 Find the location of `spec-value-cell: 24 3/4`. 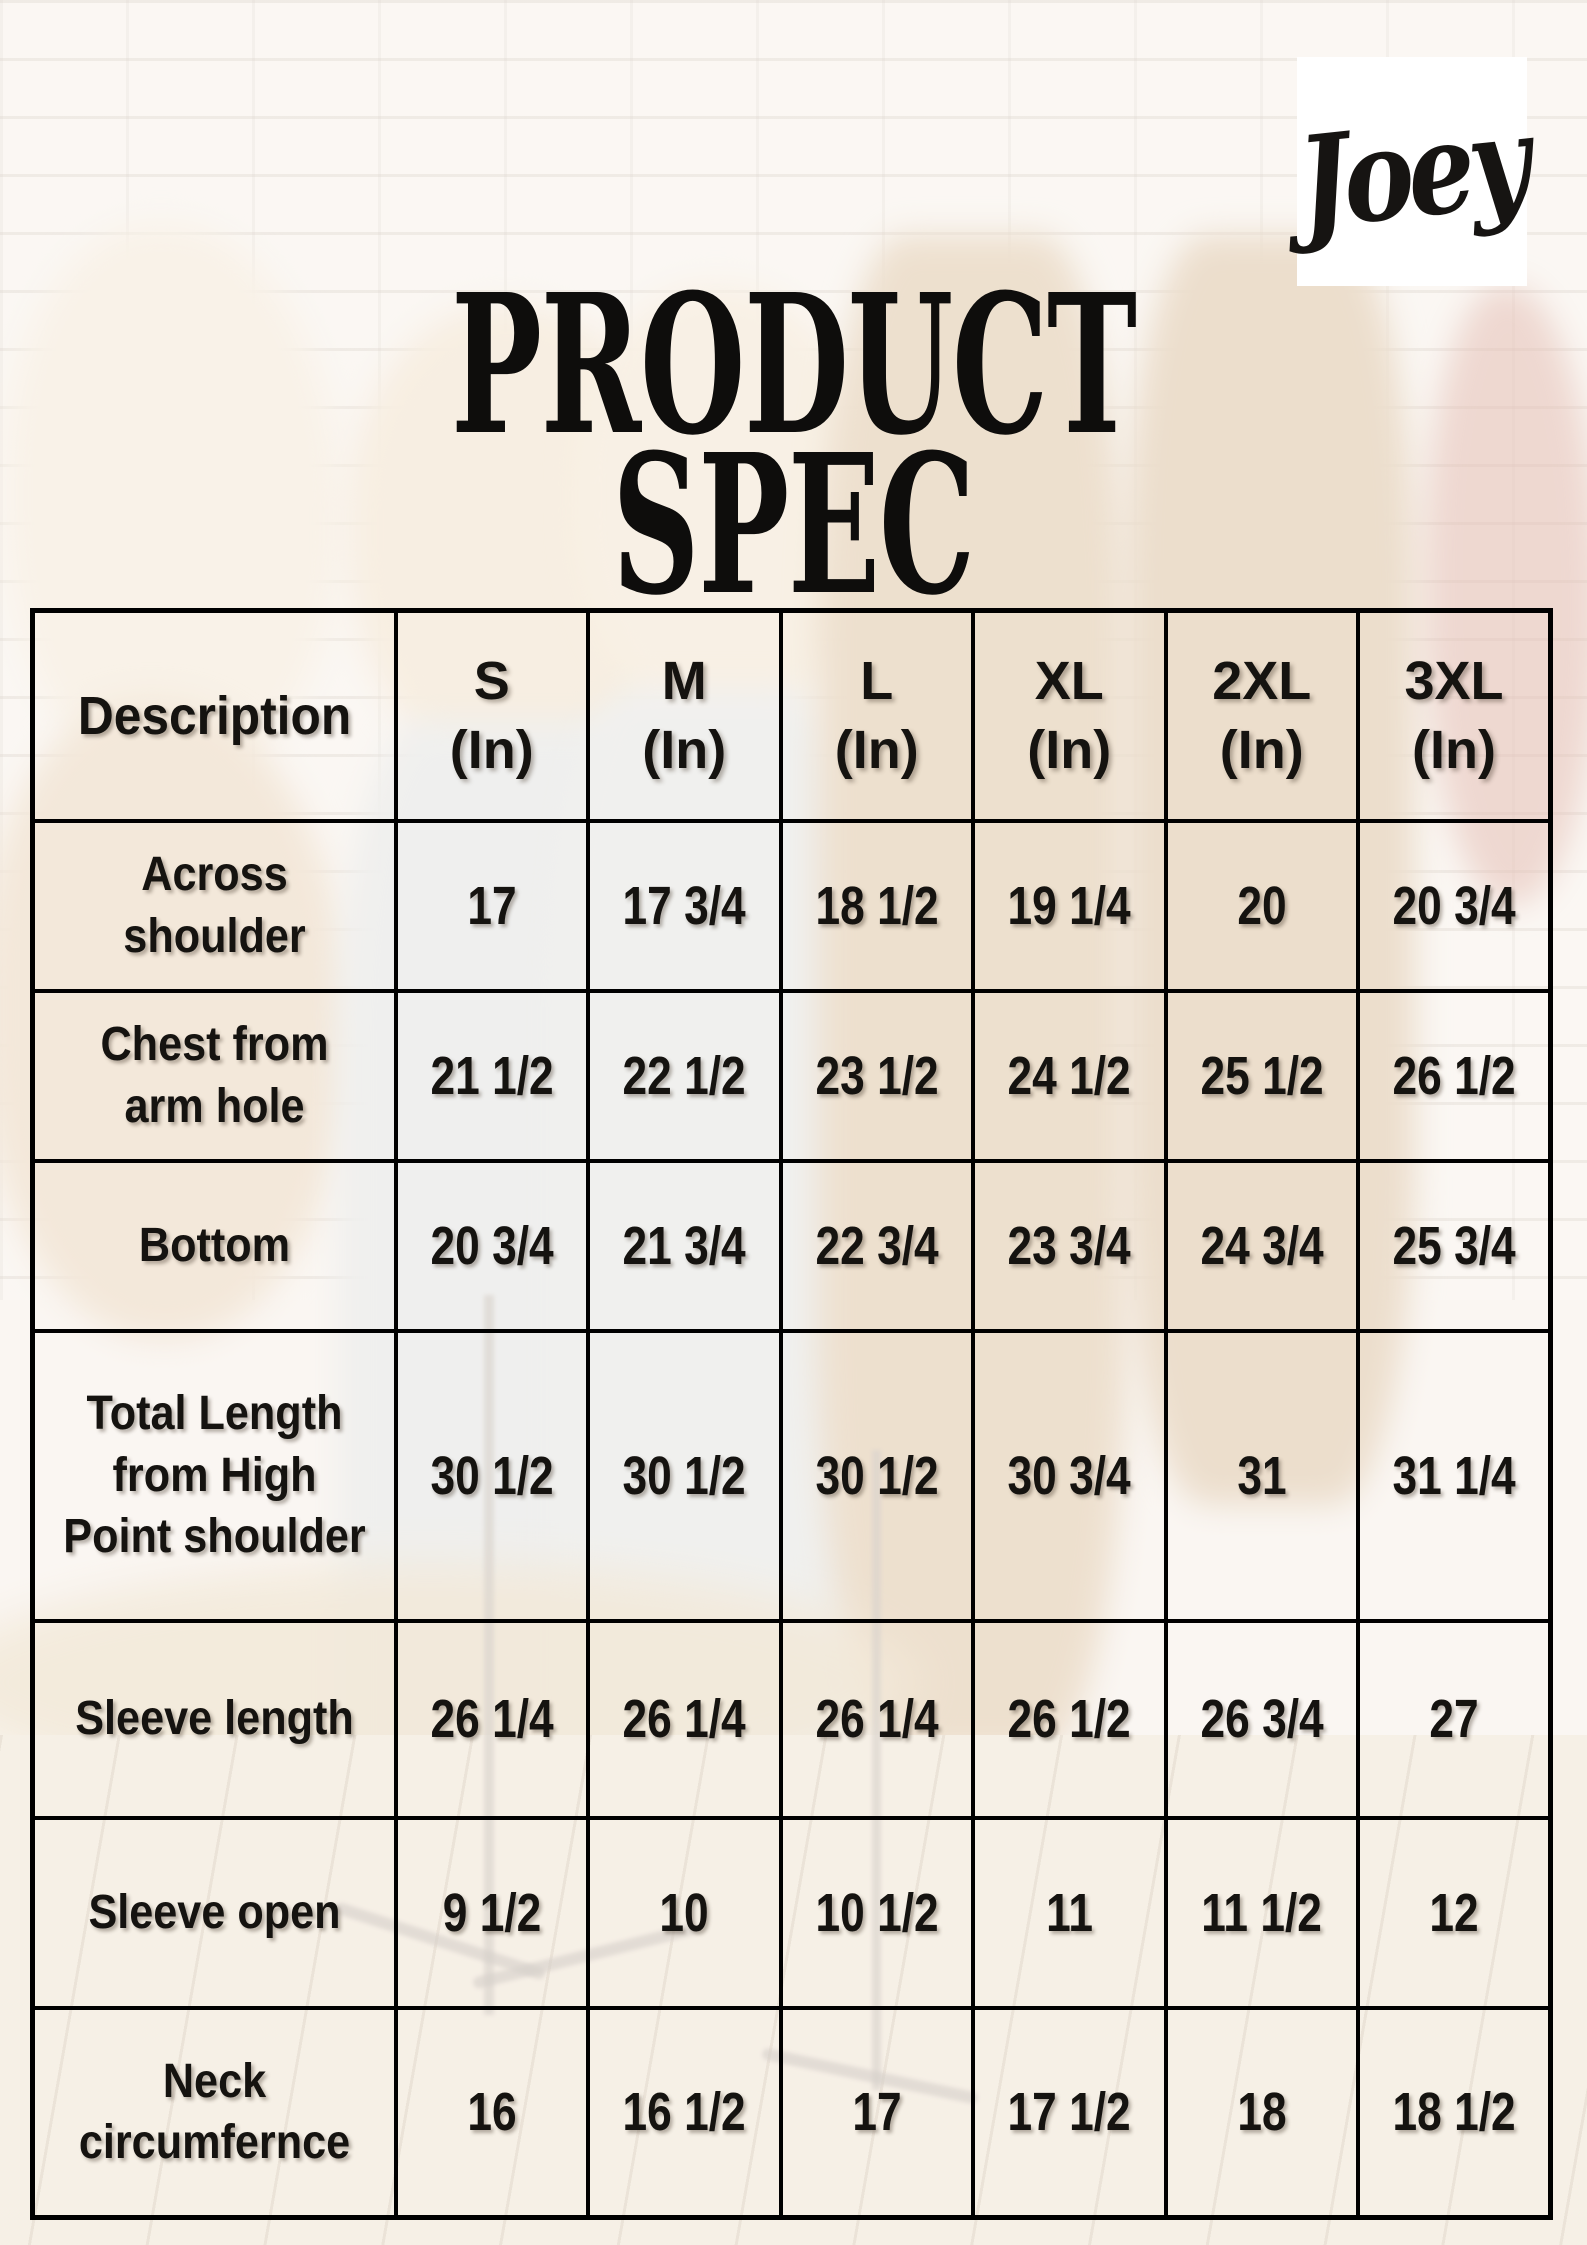

spec-value-cell: 24 3/4 is located at coordinates (1261, 1245).